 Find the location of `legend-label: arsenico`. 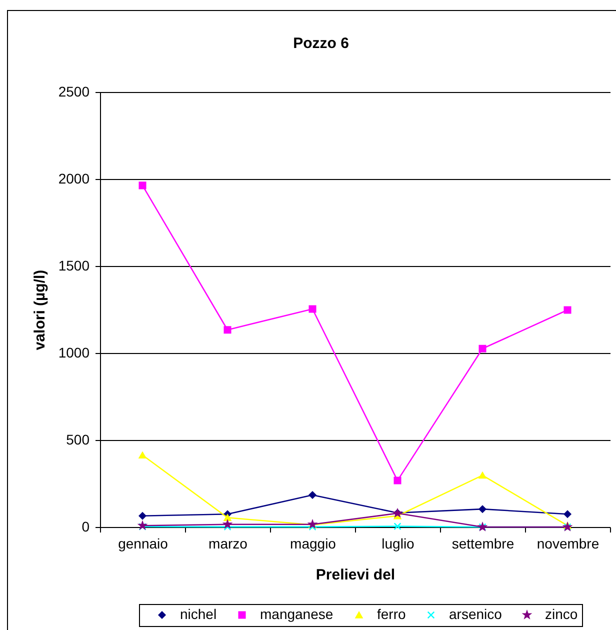

legend-label: arsenico is located at coordinates (475, 614).